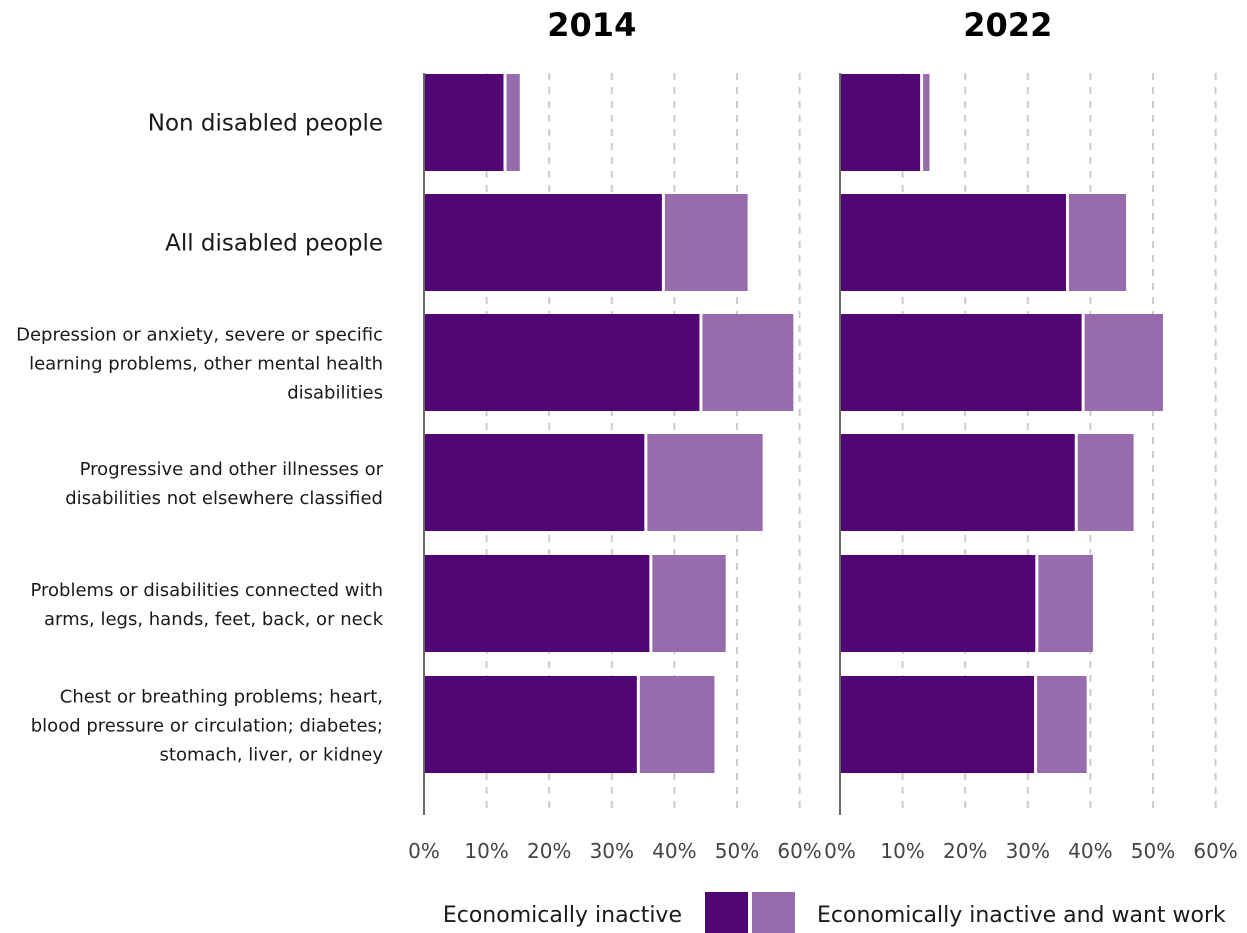  What do you see at coordinates (773, 912) in the screenshot?
I see `legend-swatch-want-work` at bounding box center [773, 912].